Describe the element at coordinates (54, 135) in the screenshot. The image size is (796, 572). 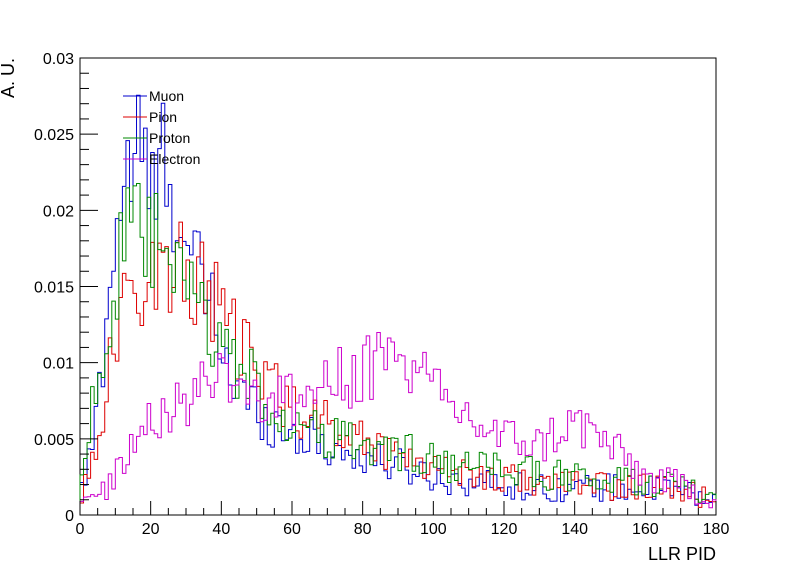
I see `y-tick-label: 0.025` at that location.